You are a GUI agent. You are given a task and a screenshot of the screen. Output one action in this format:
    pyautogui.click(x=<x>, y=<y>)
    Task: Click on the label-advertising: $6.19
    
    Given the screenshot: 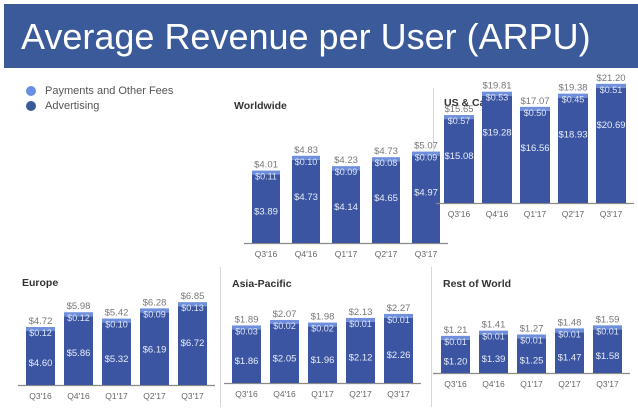 What is the action you would take?
    pyautogui.click(x=155, y=349)
    